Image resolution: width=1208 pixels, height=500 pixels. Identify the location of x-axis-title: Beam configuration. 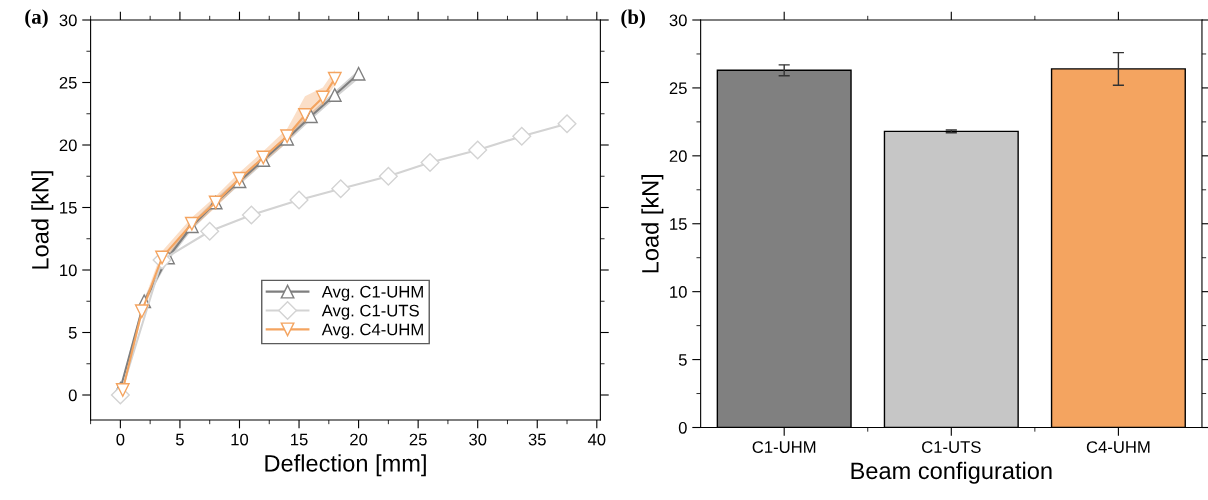
(951, 472).